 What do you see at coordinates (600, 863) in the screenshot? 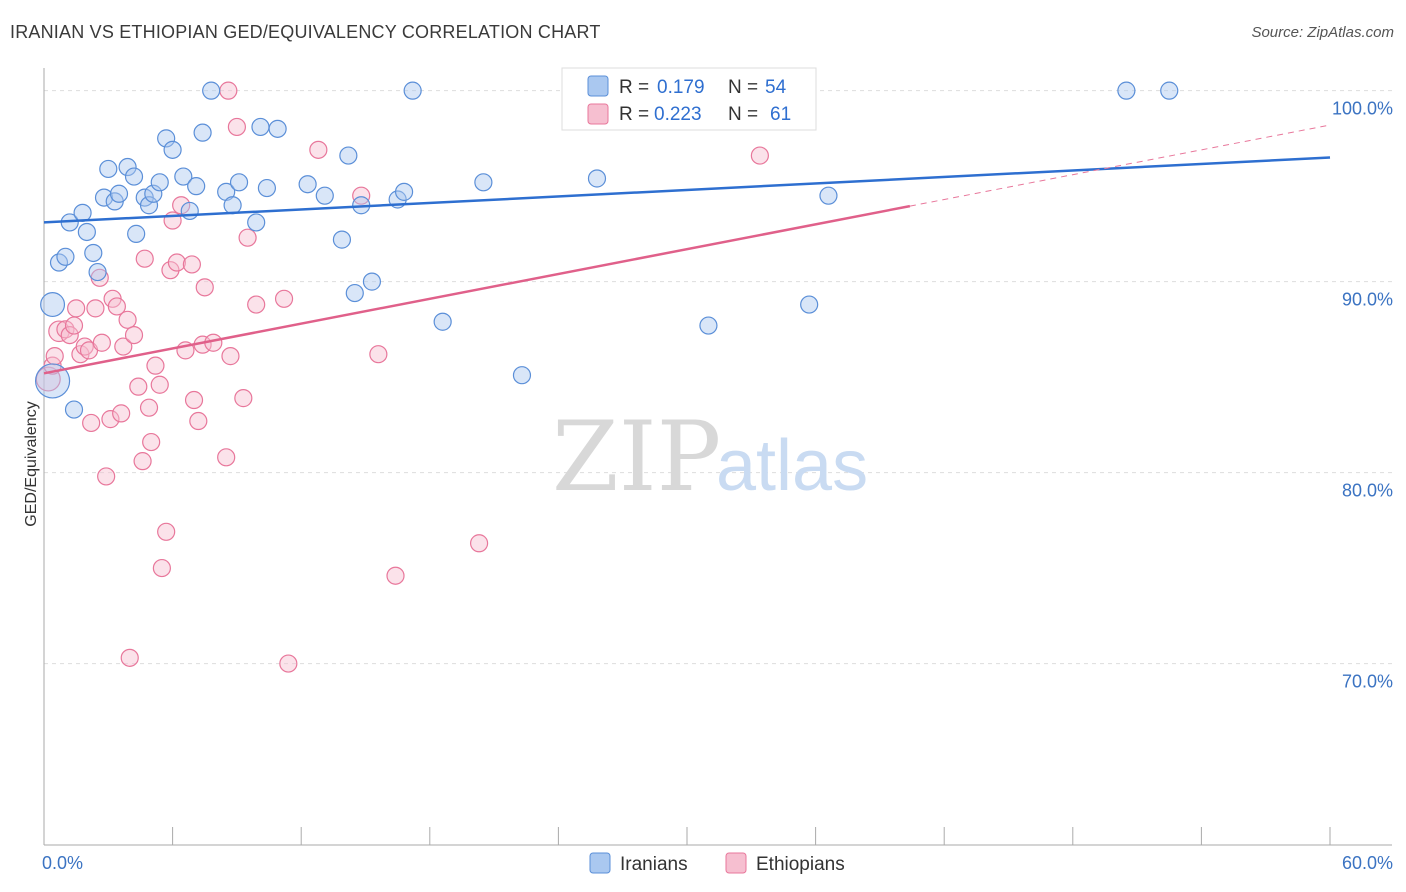
I see `bottom-swatch-iranians` at bounding box center [600, 863].